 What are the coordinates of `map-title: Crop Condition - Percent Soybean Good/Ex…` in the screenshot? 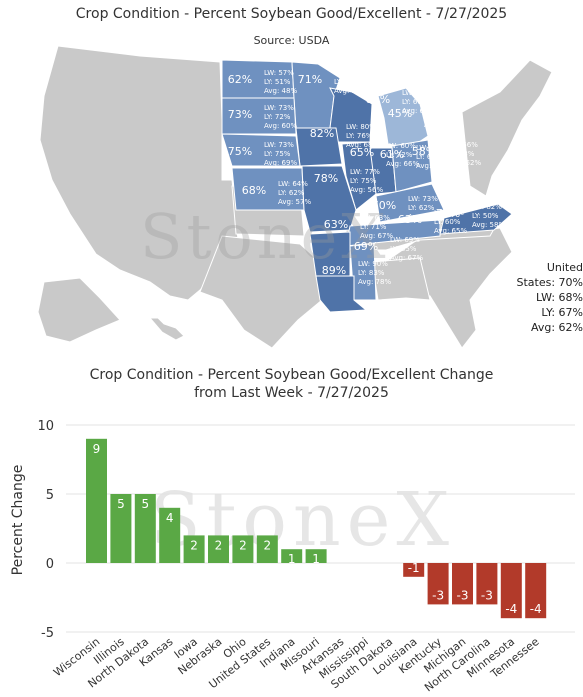 It's located at (291, 14).